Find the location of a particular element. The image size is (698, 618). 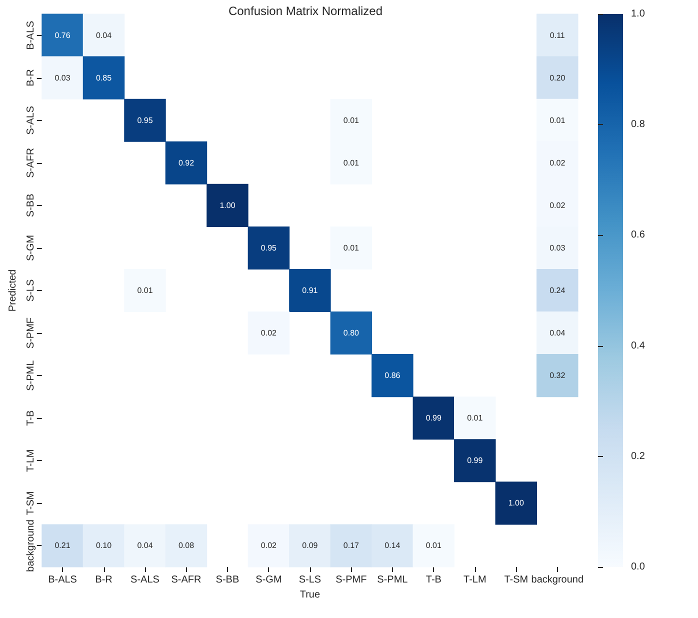

y-tick-label: S-PMF is located at coordinates (30, 333).